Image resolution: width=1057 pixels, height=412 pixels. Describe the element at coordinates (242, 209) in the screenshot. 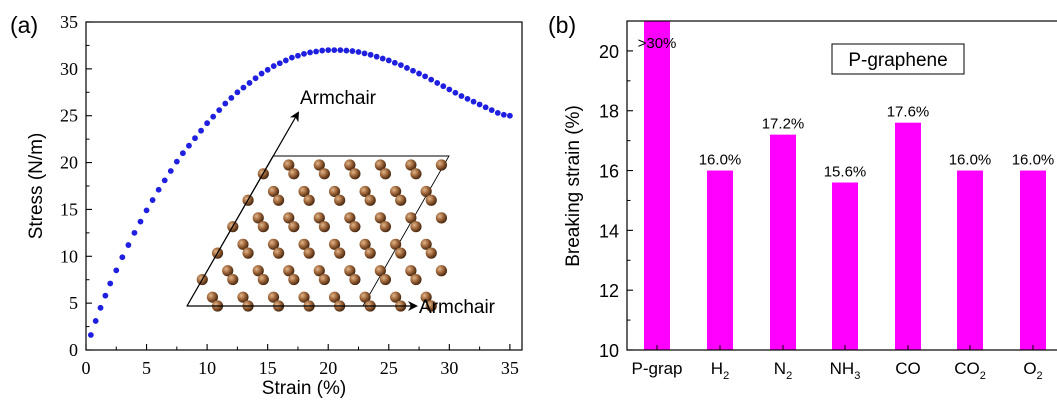

I see `armchair-arrow-up` at that location.